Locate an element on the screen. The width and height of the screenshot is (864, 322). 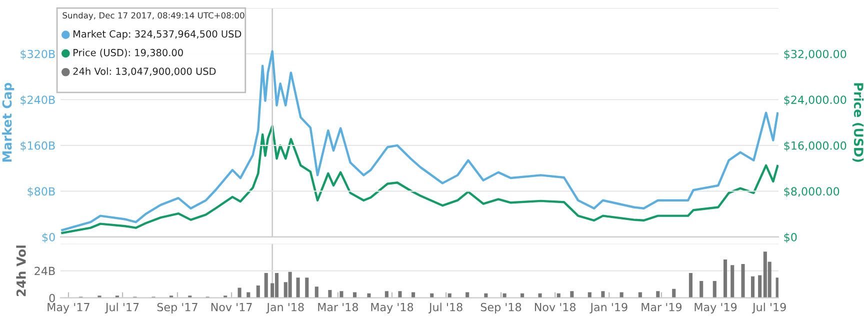
y2-tick-label: $16,000.00 is located at coordinates (815, 146).